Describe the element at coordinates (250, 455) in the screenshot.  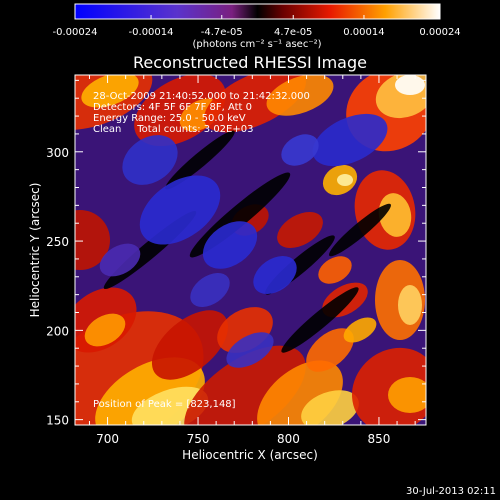
I see `x-axis-label: Heliocentric X (arcsec)` at that location.